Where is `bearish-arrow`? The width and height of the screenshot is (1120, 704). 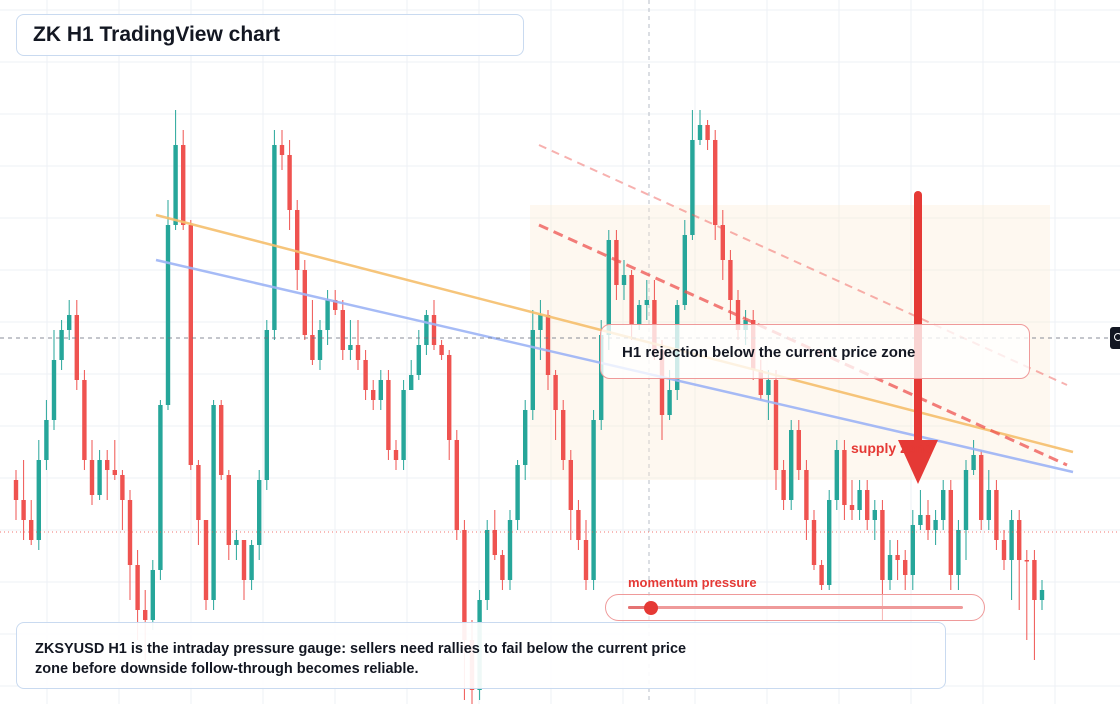 bearish-arrow is located at coordinates (918, 337).